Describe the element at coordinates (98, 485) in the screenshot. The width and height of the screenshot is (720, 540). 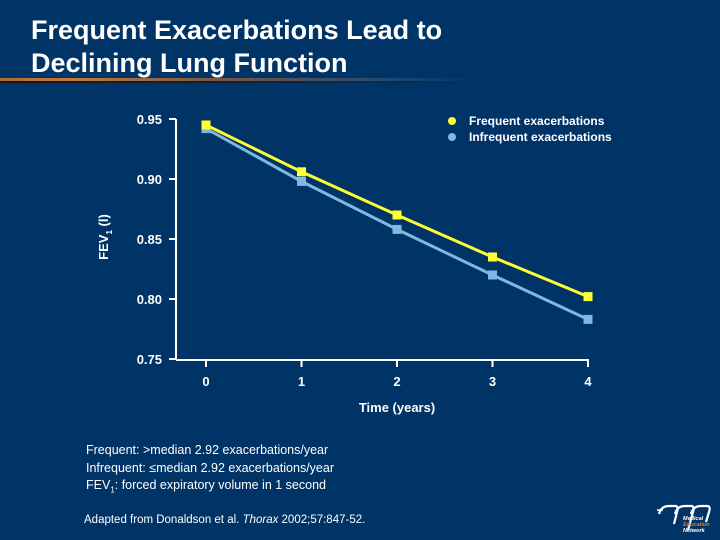
I see `footnote-fev1-prefix: FEV` at that location.